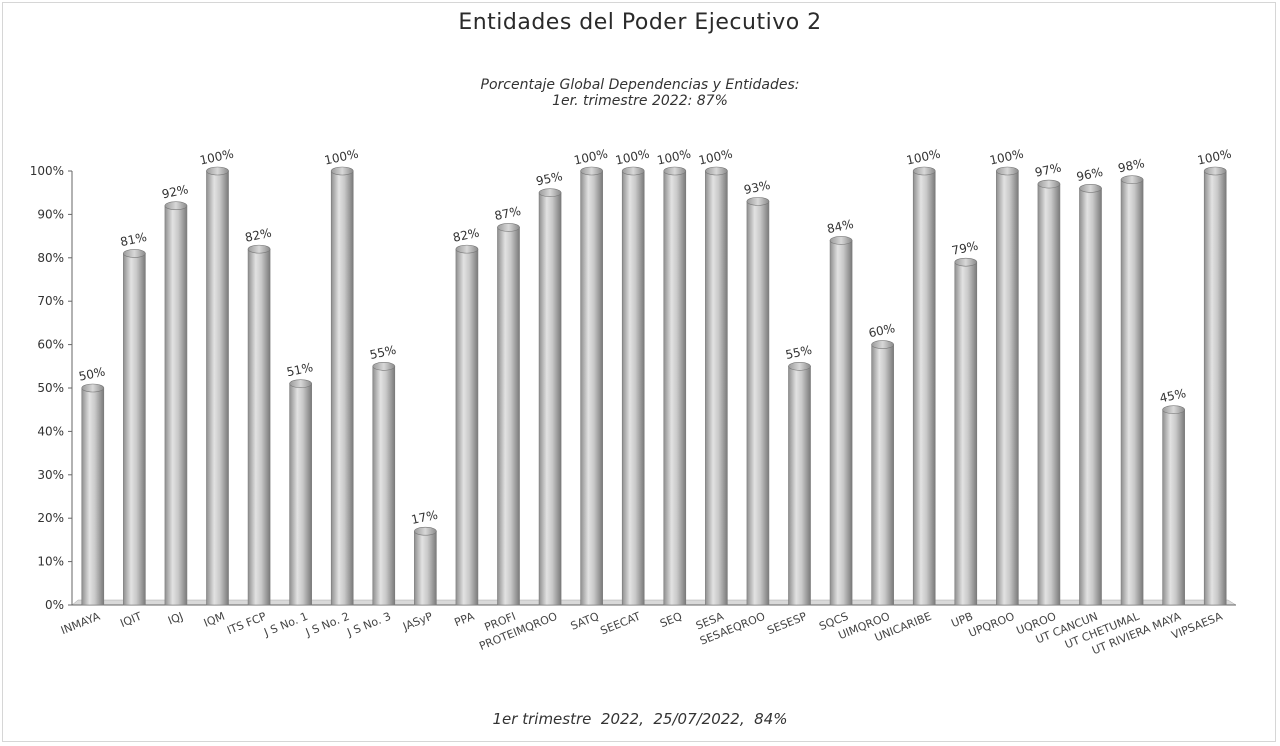 This screenshot has height=746, width=1280. I want to click on x-tick-label: J S No. 2, so click(327, 625).